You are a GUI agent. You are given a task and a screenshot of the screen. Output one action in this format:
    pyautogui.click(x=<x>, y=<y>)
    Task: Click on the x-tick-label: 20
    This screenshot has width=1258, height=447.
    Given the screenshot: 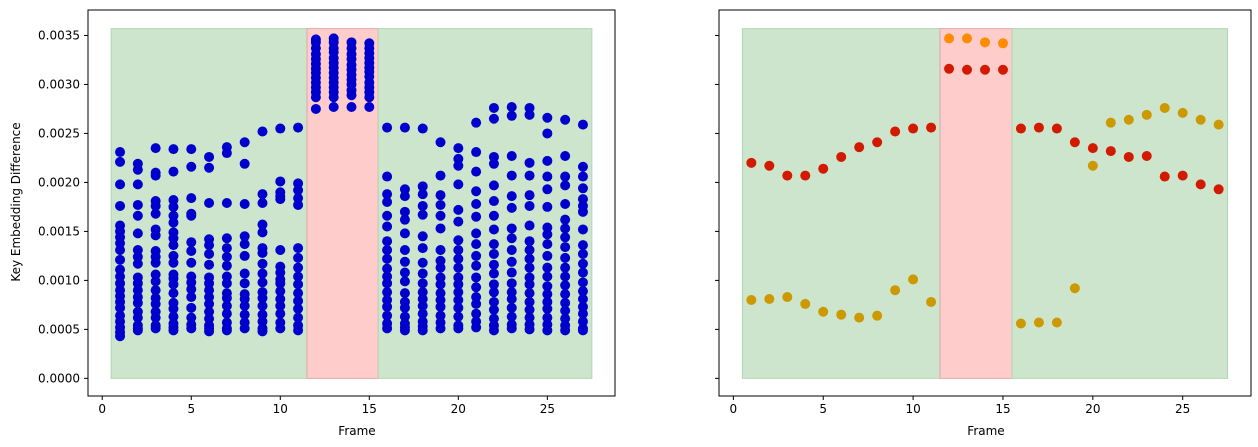 What is the action you would take?
    pyautogui.click(x=1092, y=409)
    